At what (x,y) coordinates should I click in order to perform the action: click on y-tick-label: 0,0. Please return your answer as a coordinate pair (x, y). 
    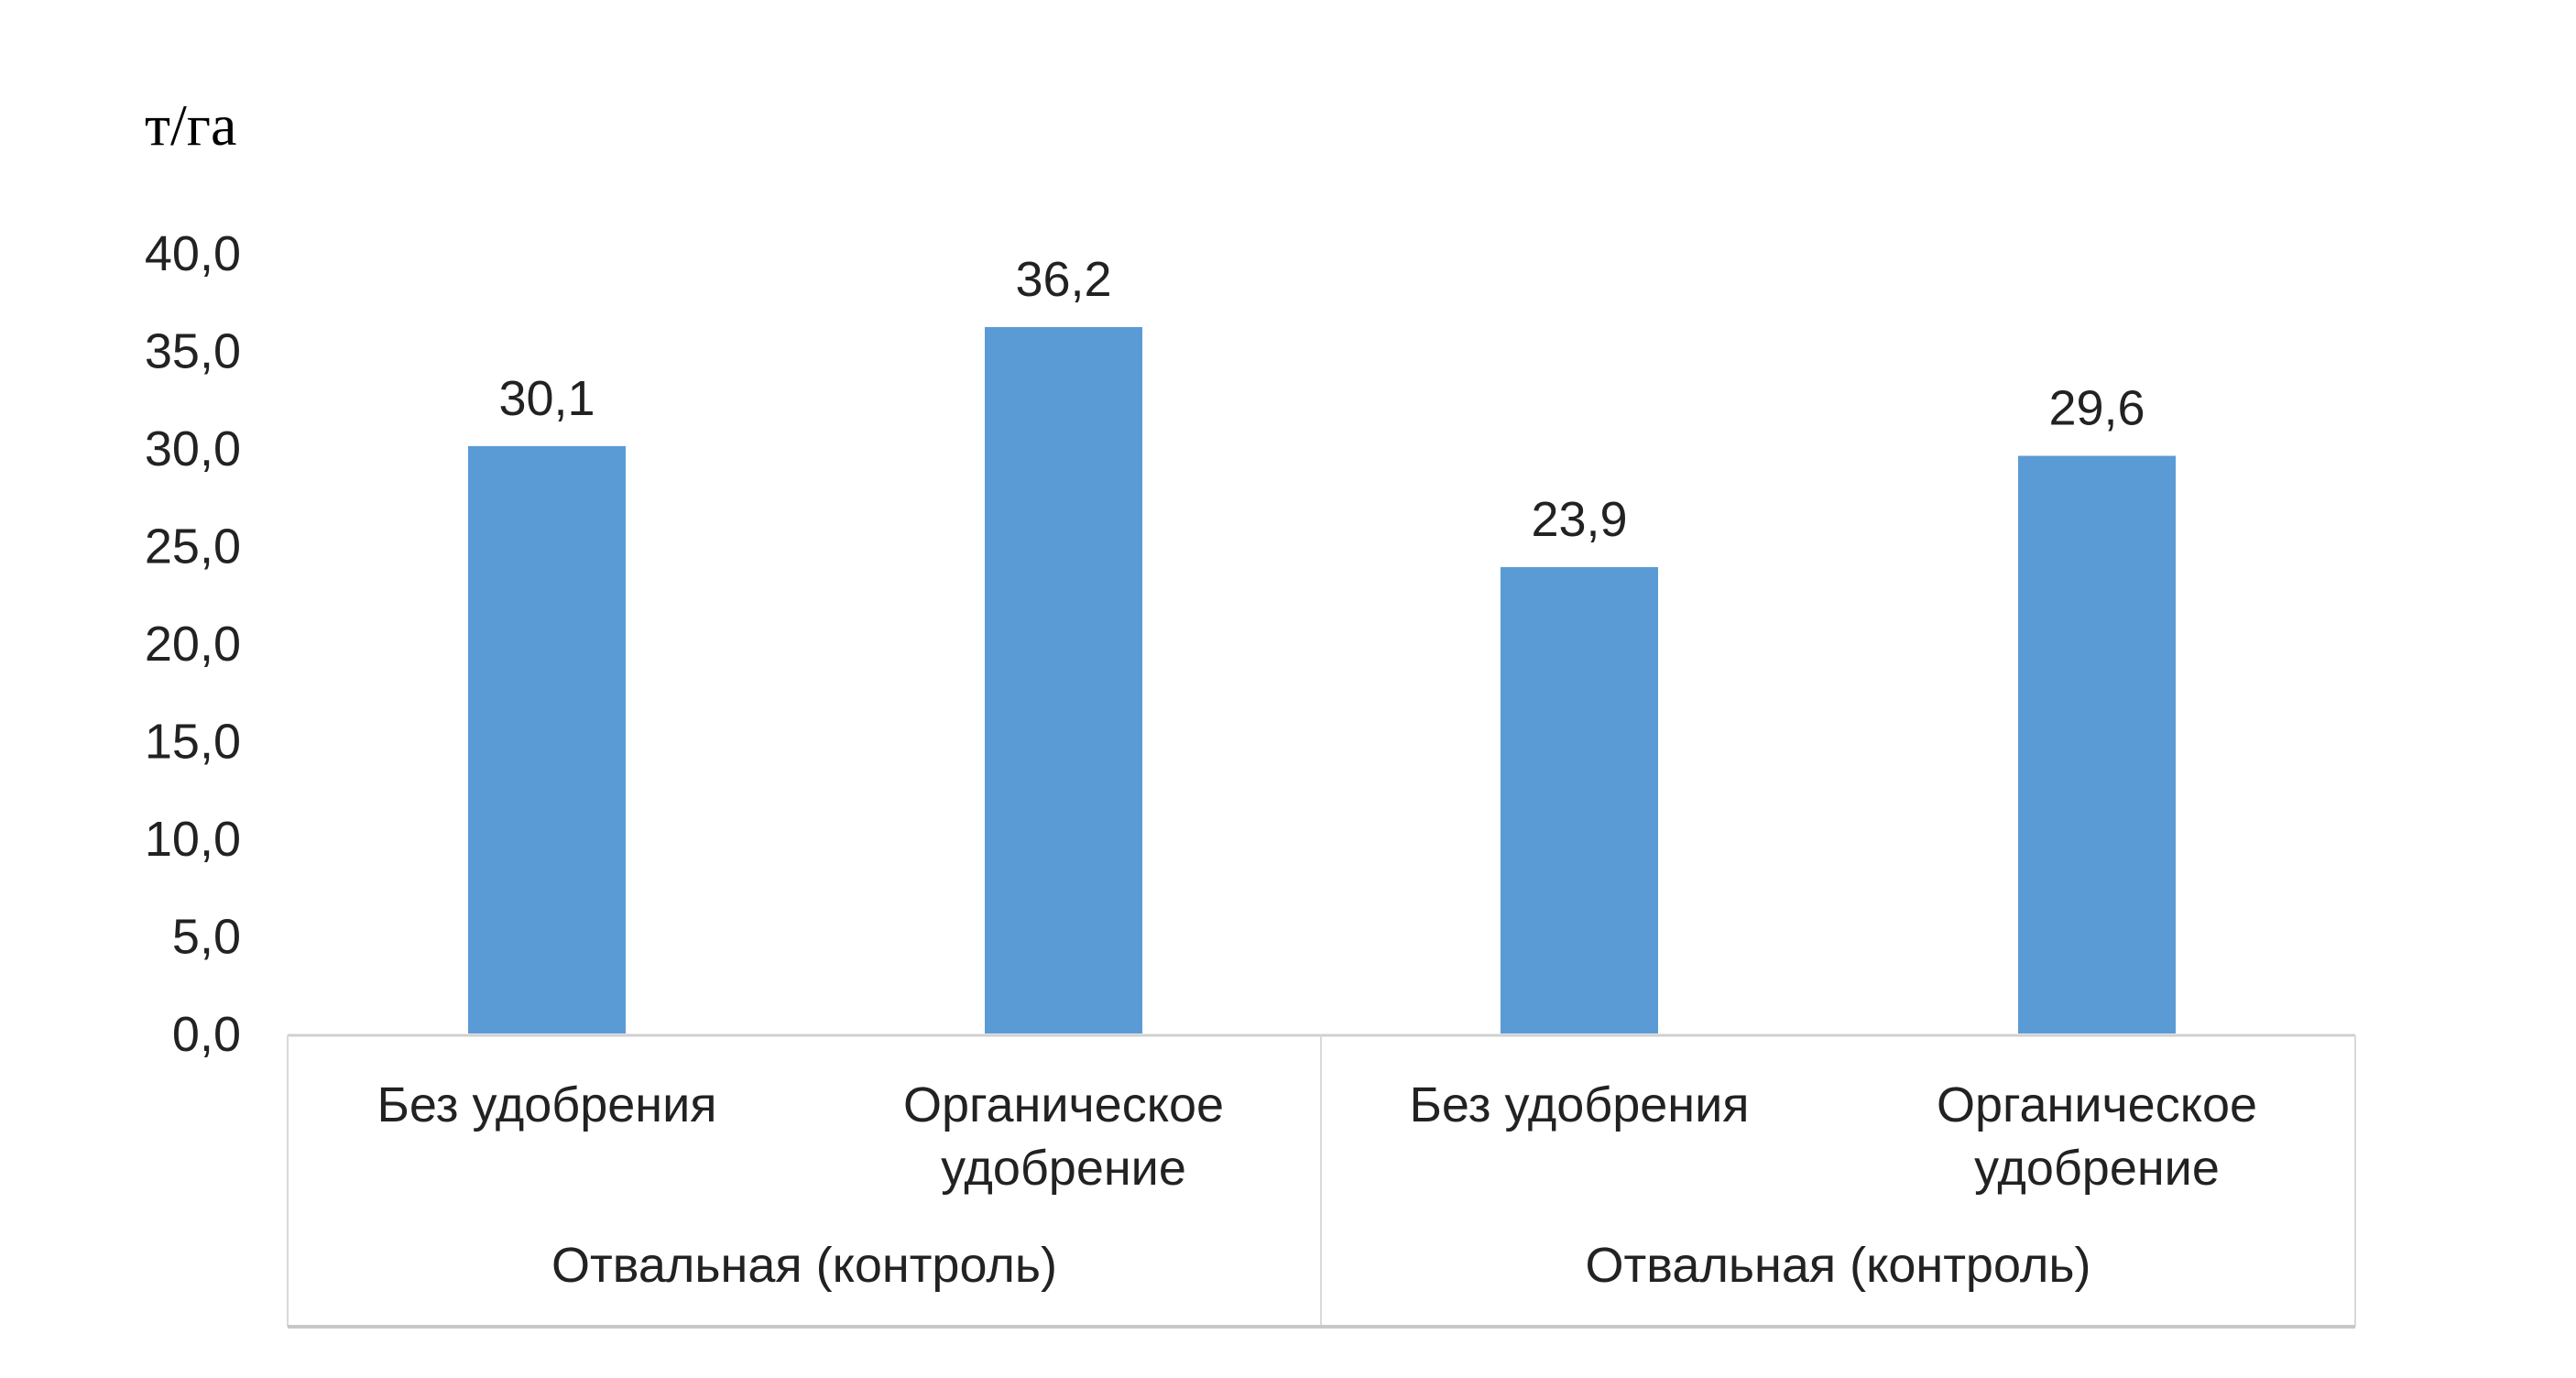
    Looking at the image, I should click on (207, 1035).